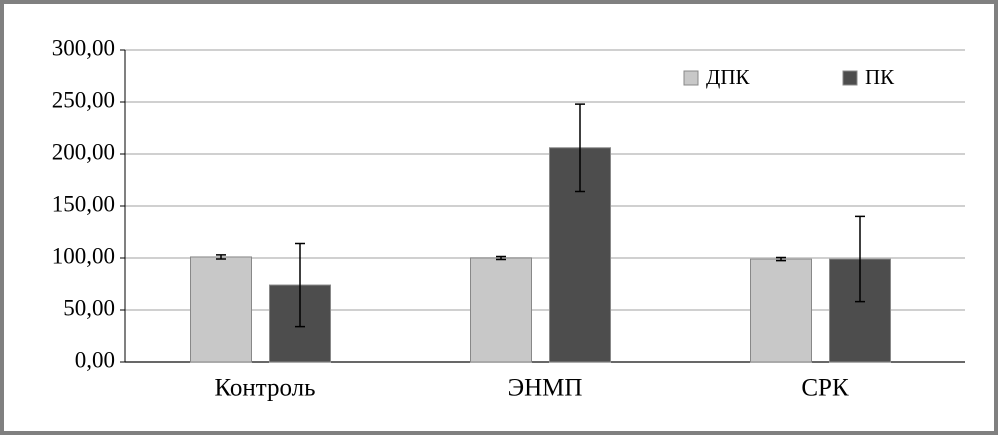 This screenshot has height=435, width=998. I want to click on y-tick-label: 100,00, so click(83, 255).